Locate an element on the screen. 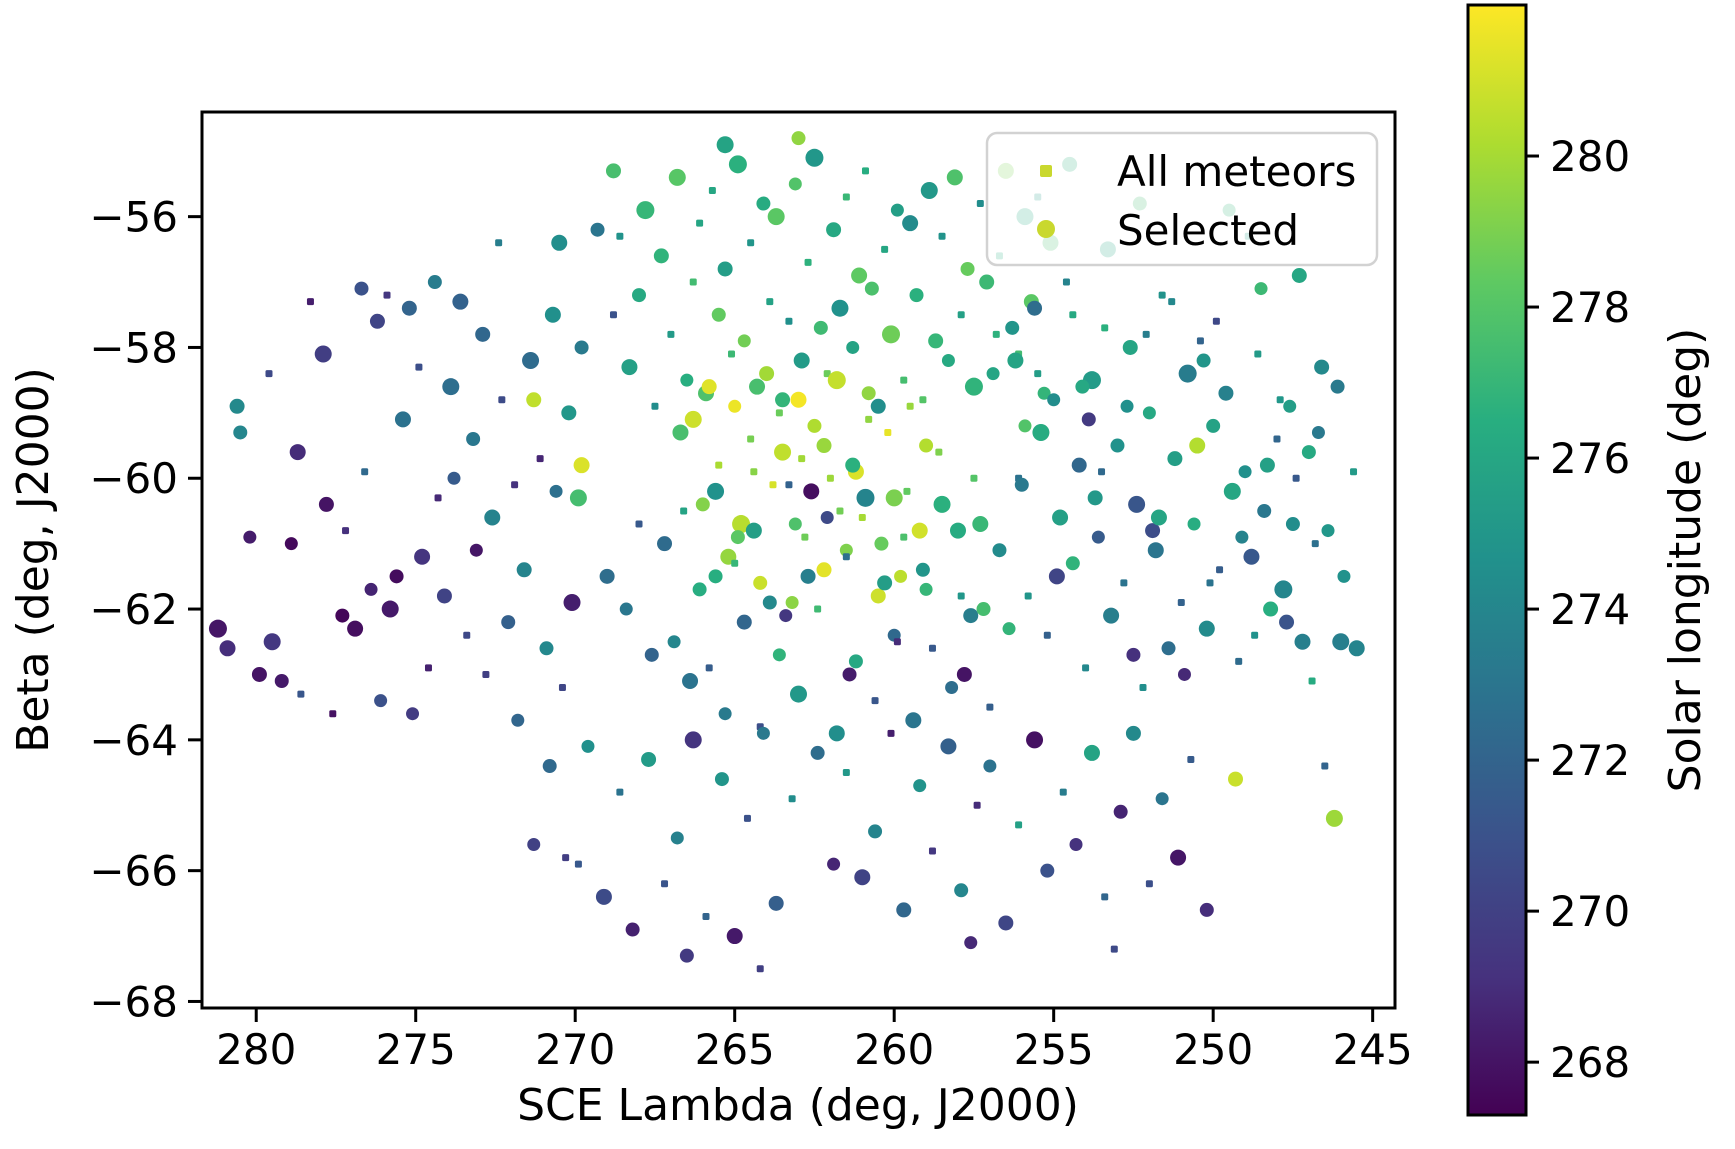 The image size is (1735, 1149). legend-marker-all-meteors-square is located at coordinates (1046, 171).